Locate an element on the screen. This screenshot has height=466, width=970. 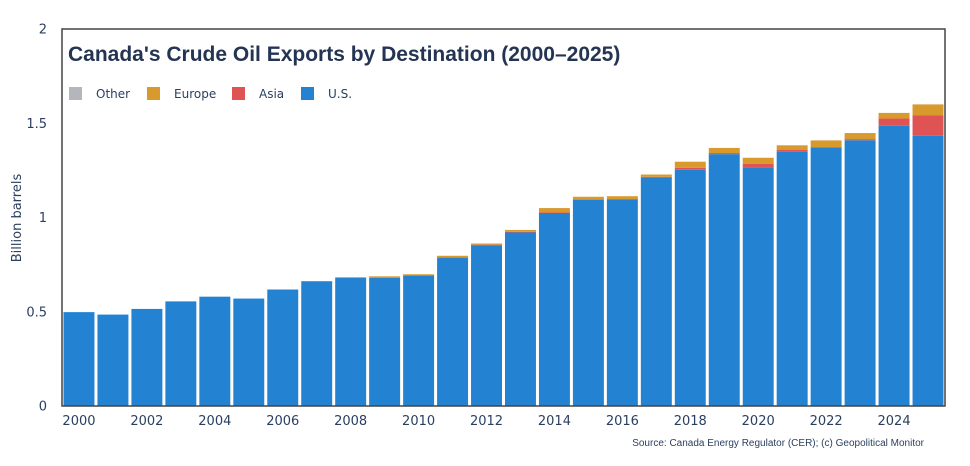
bar-u-s-2012 is located at coordinates (486, 325).